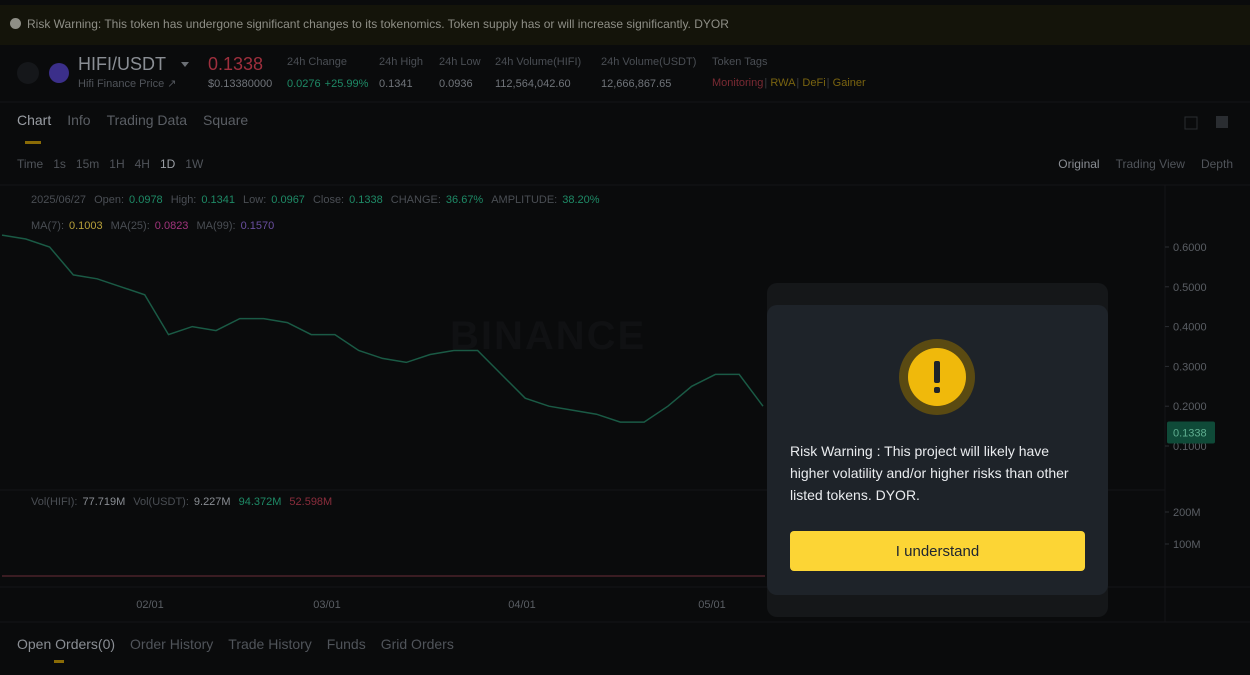  Describe the element at coordinates (937, 372) in the screenshot. I see `icon-bar` at that location.